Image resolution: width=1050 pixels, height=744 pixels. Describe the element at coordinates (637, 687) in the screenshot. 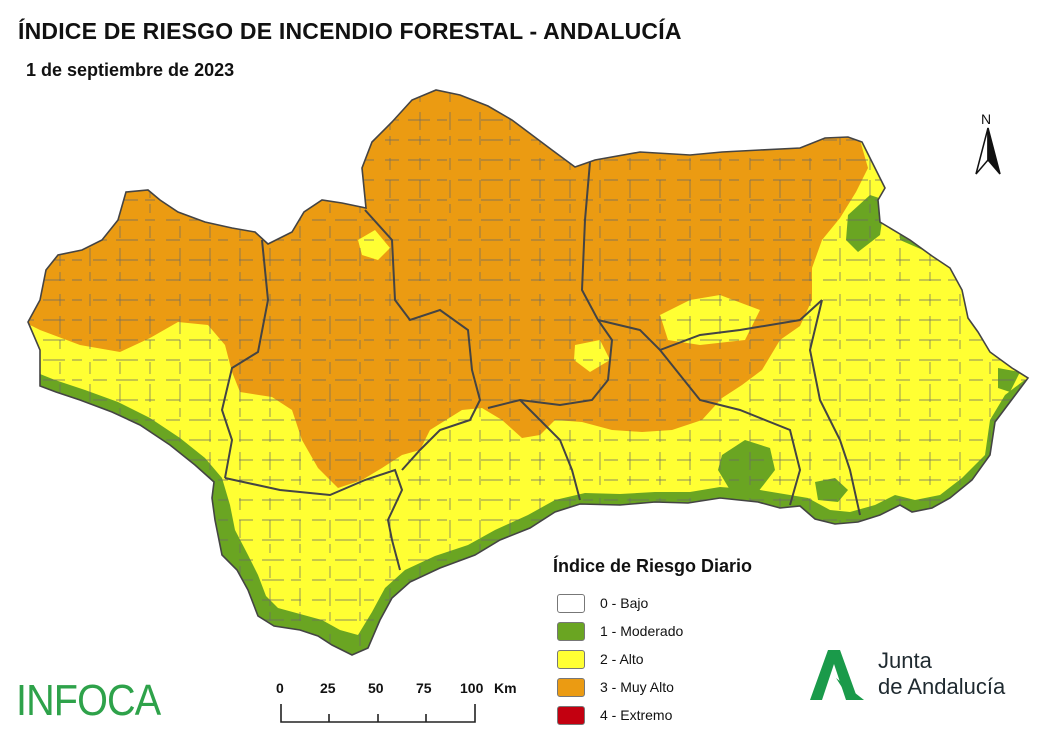

I see `legend-label: 3 - Muy Alto` at that location.